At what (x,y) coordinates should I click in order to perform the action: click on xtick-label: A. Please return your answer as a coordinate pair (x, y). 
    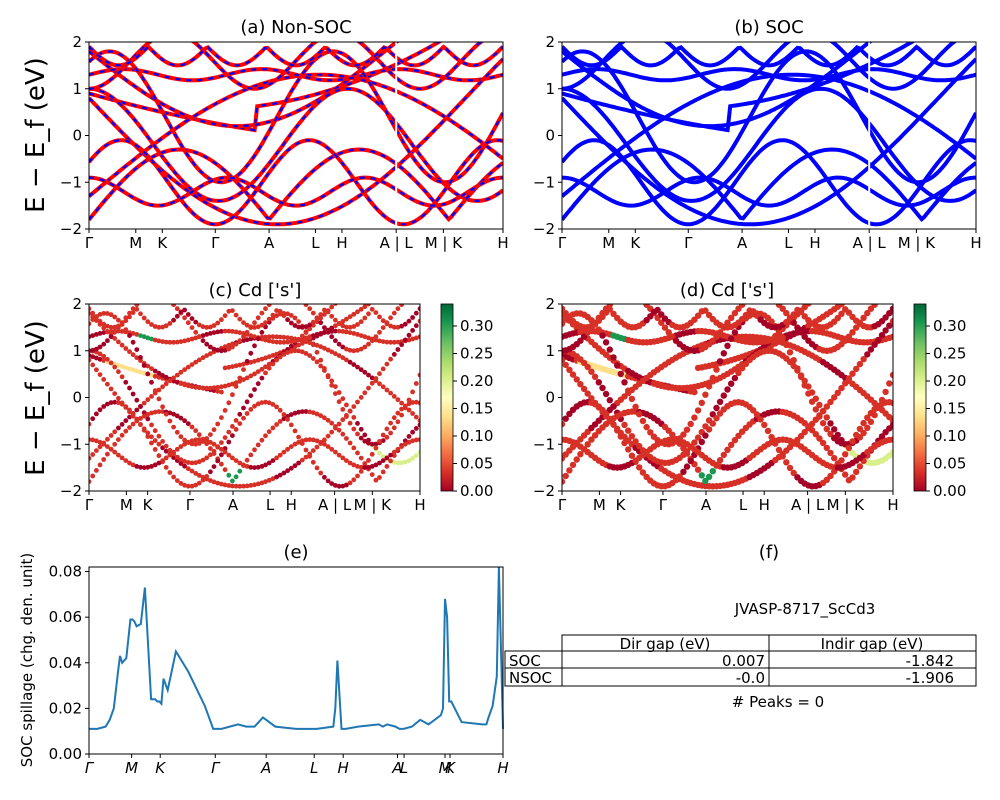
    Looking at the image, I should click on (706, 505).